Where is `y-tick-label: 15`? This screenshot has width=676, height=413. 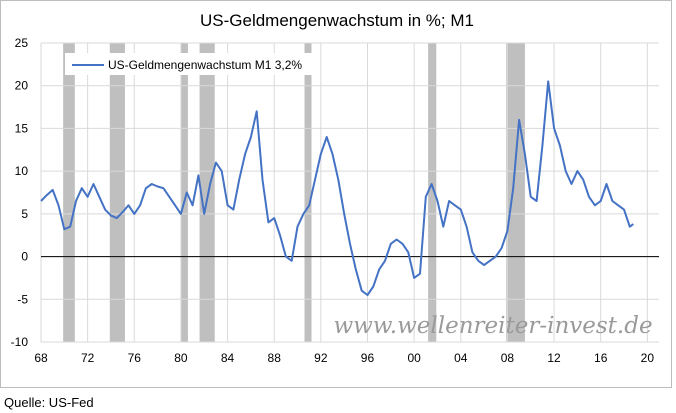 y-tick-label: 15 is located at coordinates (22, 128).